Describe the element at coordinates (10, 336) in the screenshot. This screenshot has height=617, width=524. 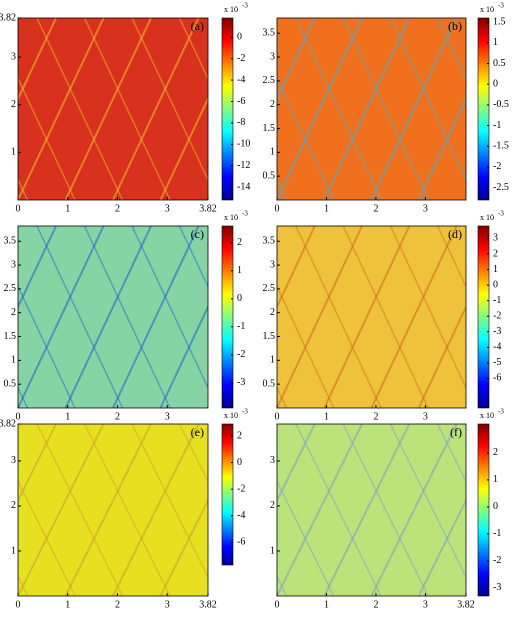
I see `y-tick-label: 1.5` at that location.